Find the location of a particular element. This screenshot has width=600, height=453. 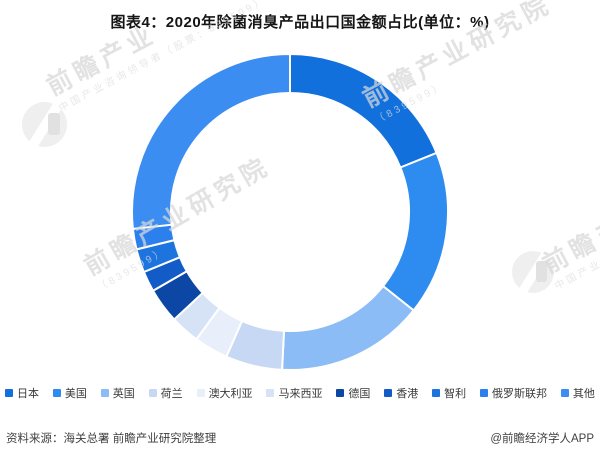

legend-item-10: 其他 is located at coordinates (577, 393).